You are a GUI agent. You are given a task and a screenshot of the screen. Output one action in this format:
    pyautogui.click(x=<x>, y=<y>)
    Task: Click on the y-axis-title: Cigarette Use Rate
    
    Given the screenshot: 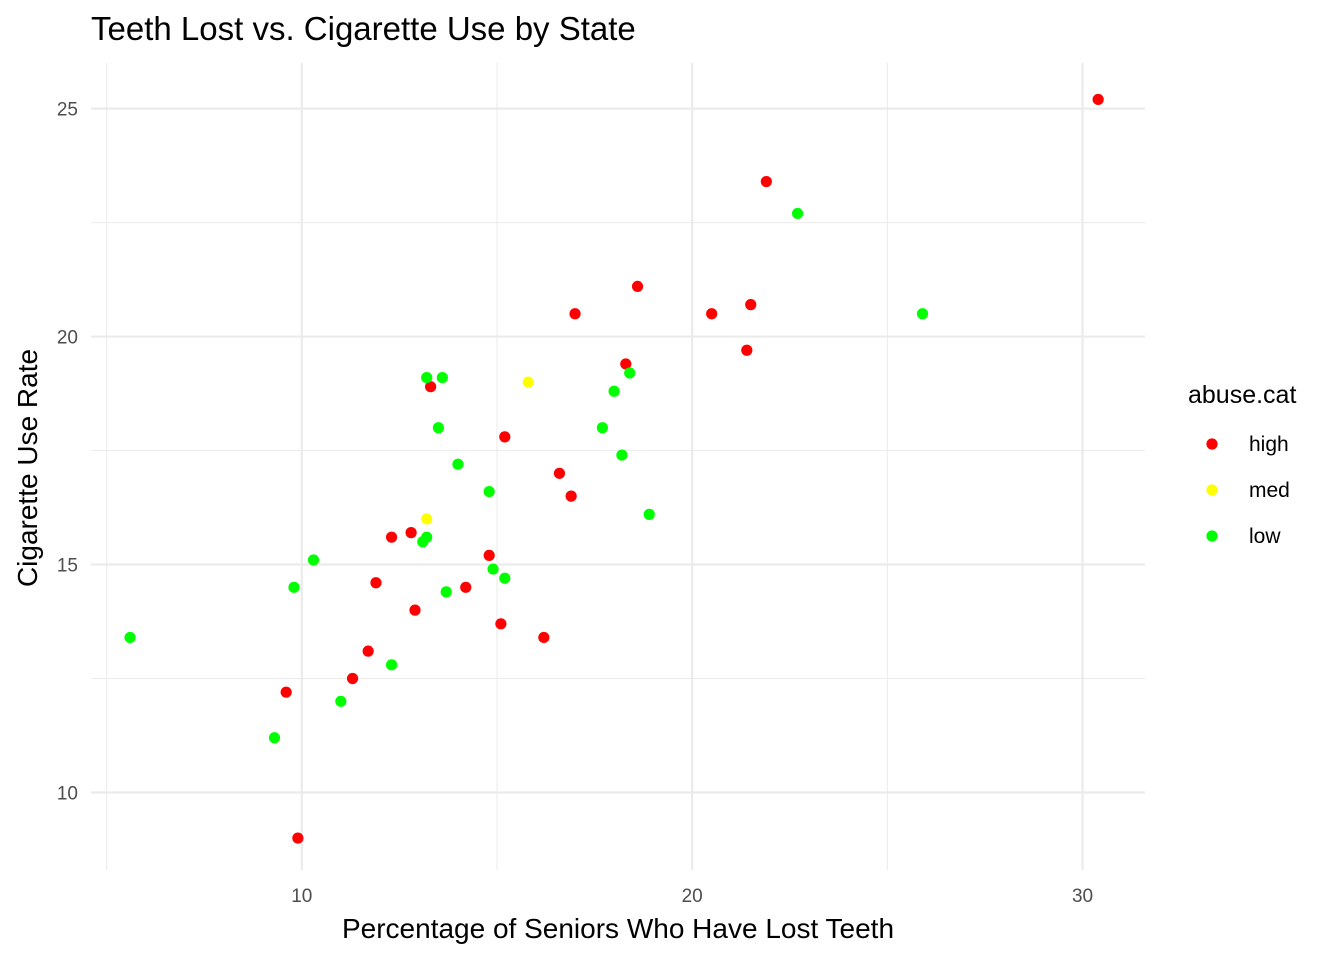 What is the action you would take?
    pyautogui.click(x=27, y=468)
    